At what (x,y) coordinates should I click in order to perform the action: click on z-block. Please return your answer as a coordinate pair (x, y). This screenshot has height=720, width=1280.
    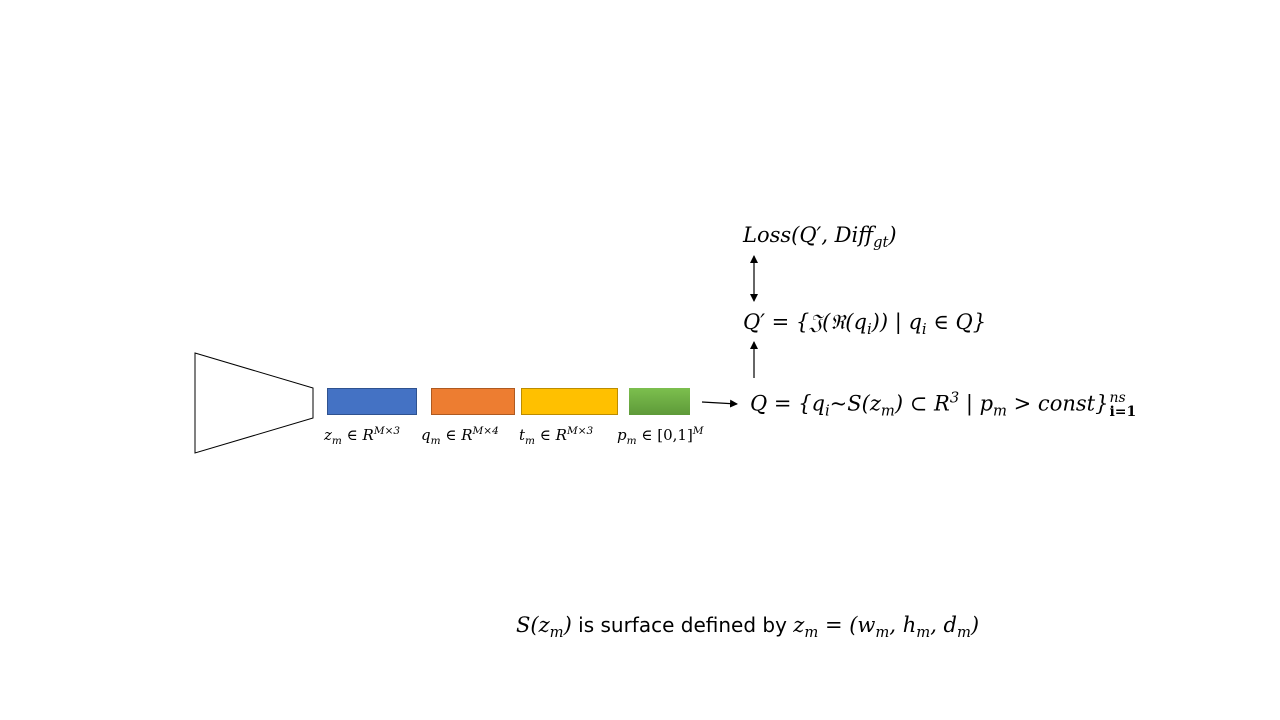
    Looking at the image, I should click on (372, 401).